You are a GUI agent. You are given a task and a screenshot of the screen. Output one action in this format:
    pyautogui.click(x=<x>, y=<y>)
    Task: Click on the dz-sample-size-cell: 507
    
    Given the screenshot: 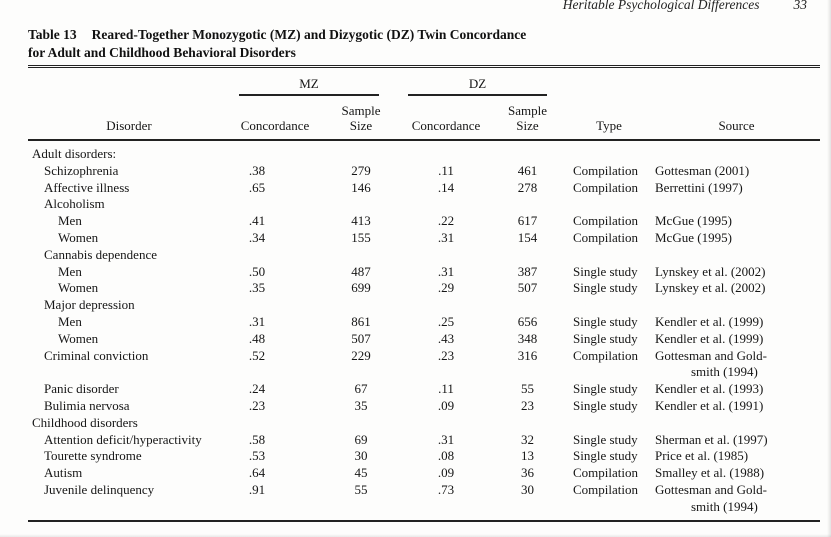 What is the action you would take?
    pyautogui.click(x=527, y=288)
    